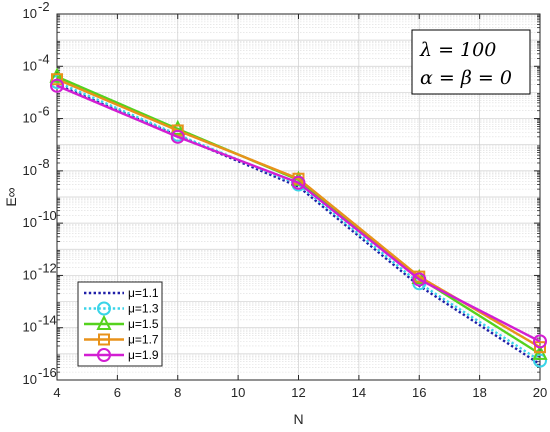 The width and height of the screenshot is (550, 432). What do you see at coordinates (121, 355) in the screenshot?
I see `legend-item: μ=1.9` at bounding box center [121, 355].